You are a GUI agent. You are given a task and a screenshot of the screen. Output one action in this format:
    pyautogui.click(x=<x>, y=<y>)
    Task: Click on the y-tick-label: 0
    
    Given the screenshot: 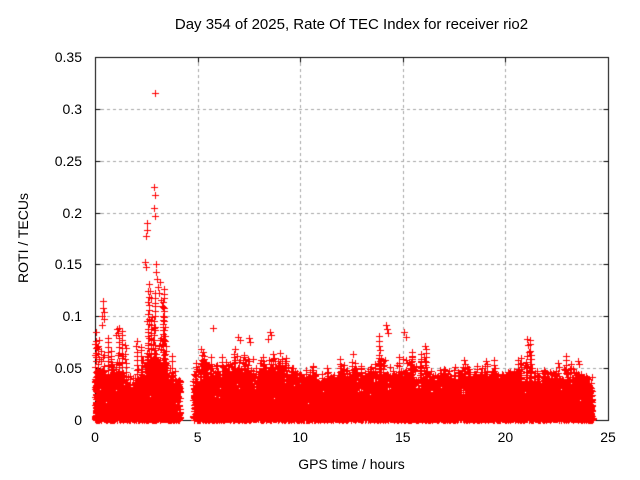 What is the action you would take?
    pyautogui.click(x=78, y=420)
    